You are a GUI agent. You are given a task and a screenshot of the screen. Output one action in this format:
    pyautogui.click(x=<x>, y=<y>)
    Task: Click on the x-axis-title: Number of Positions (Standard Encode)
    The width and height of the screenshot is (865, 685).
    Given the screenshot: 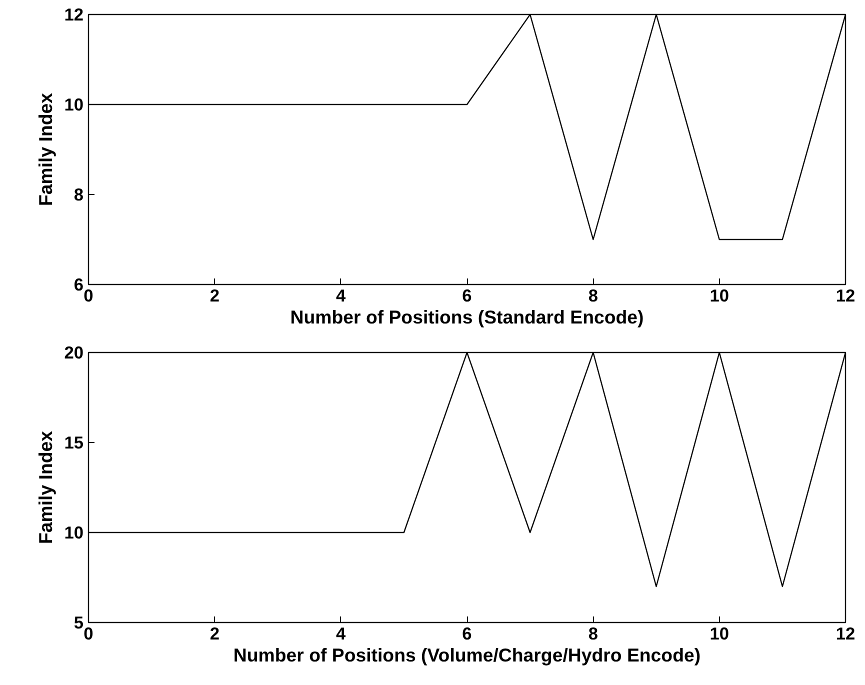 What is the action you would take?
    pyautogui.click(x=467, y=317)
    